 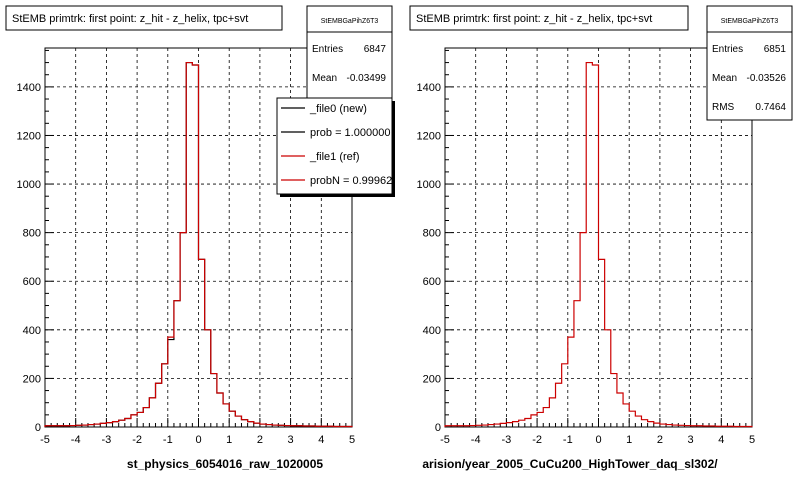 I want to click on stats-value: -0.03526, so click(x=767, y=78).